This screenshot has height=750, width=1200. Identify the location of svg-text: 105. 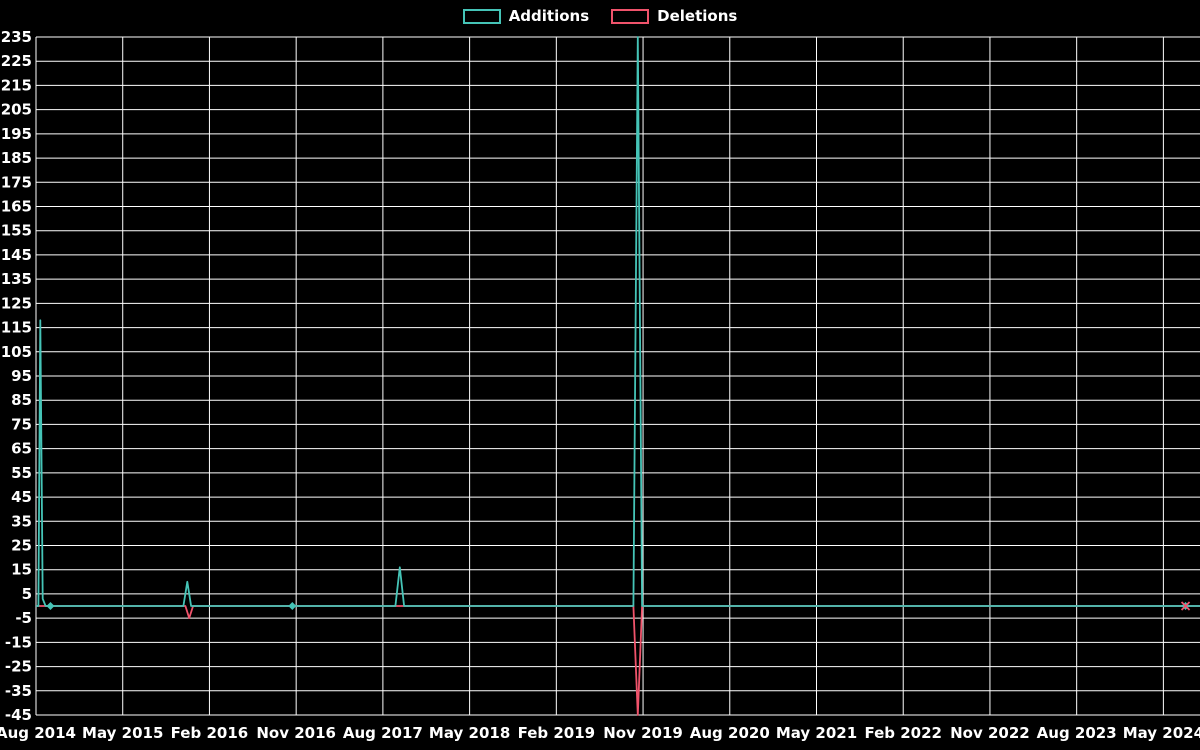
(16, 352).